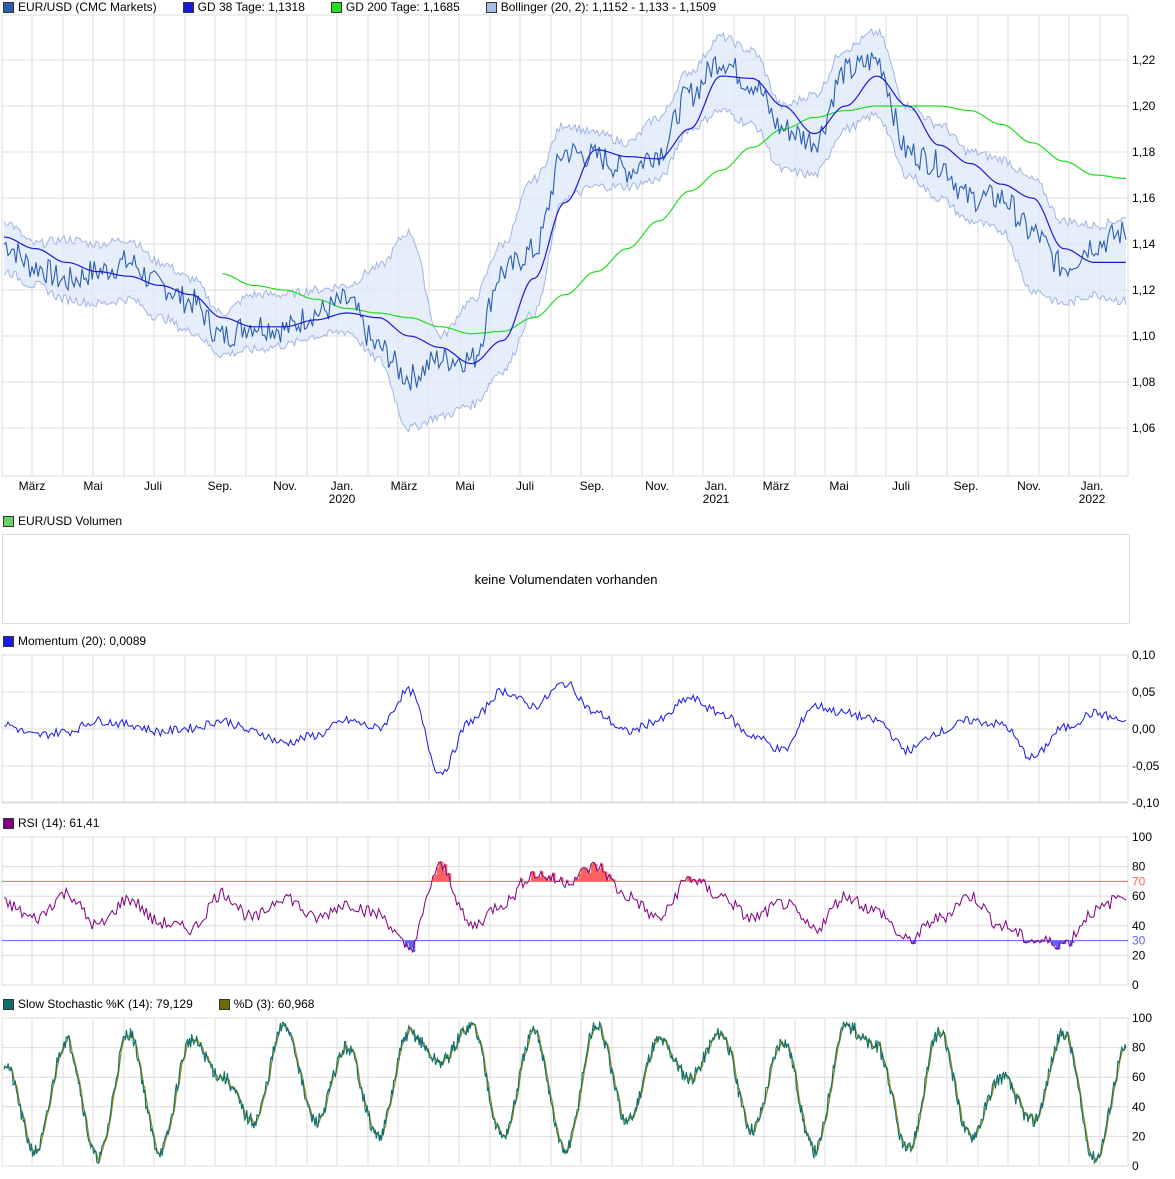 This screenshot has width=1175, height=1179. Describe the element at coordinates (1092, 499) in the screenshot. I see `x-year-label: 2022` at that location.